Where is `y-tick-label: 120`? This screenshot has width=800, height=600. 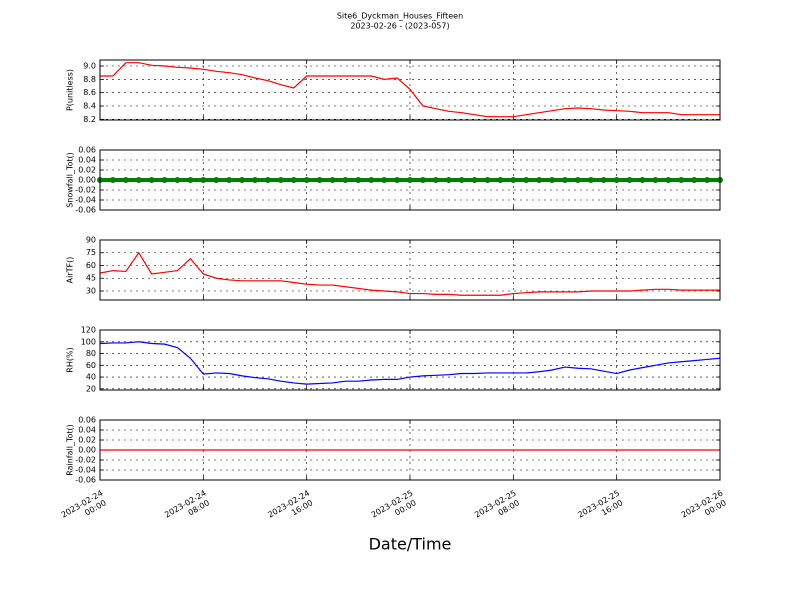 y-tick-label: 120 is located at coordinates (88, 330).